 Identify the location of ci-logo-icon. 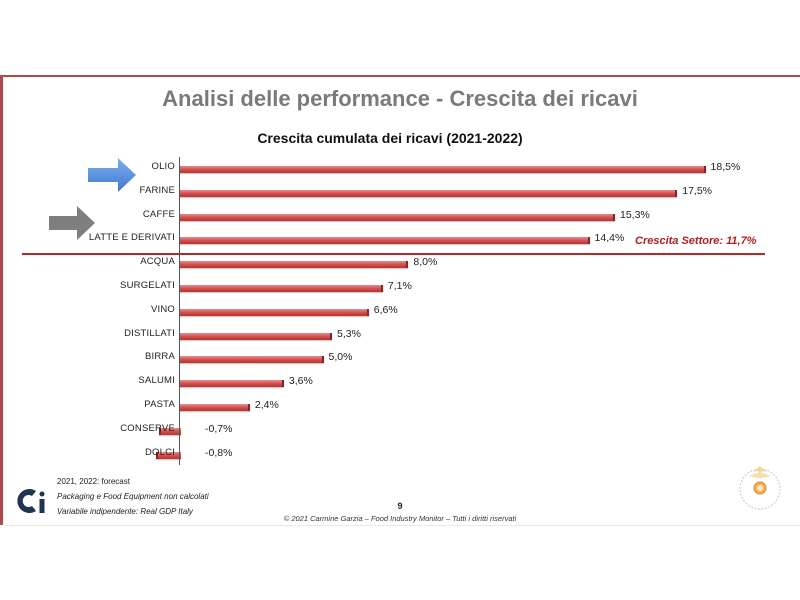
(31, 501).